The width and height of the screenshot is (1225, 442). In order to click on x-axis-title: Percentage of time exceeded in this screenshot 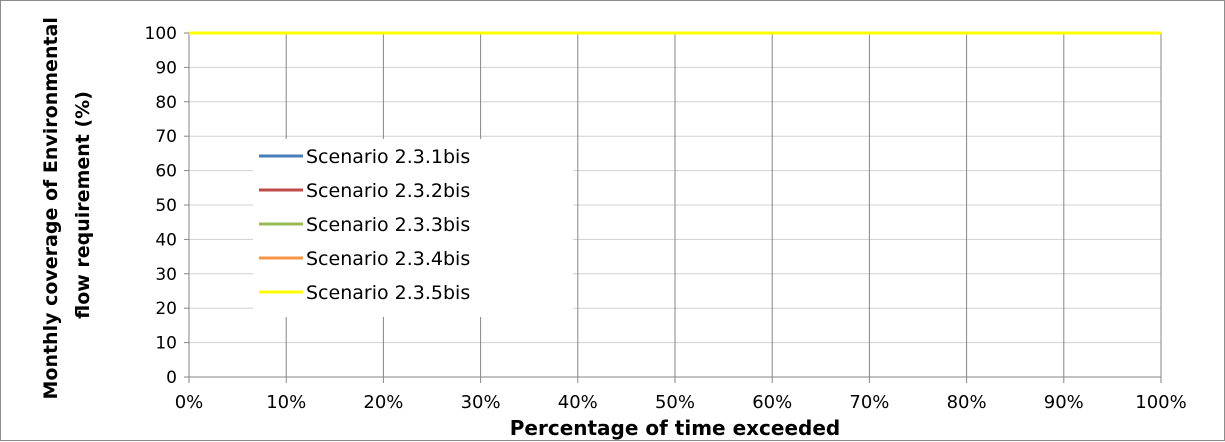, I will do `click(675, 428)`.